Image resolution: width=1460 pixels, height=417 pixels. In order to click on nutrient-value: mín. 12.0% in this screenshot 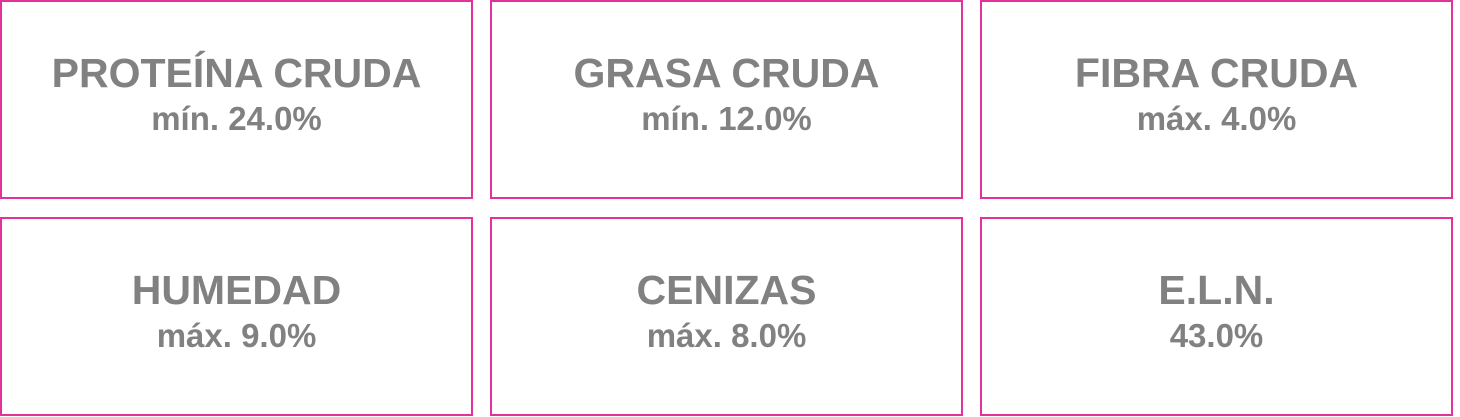, I will do `click(726, 118)`.